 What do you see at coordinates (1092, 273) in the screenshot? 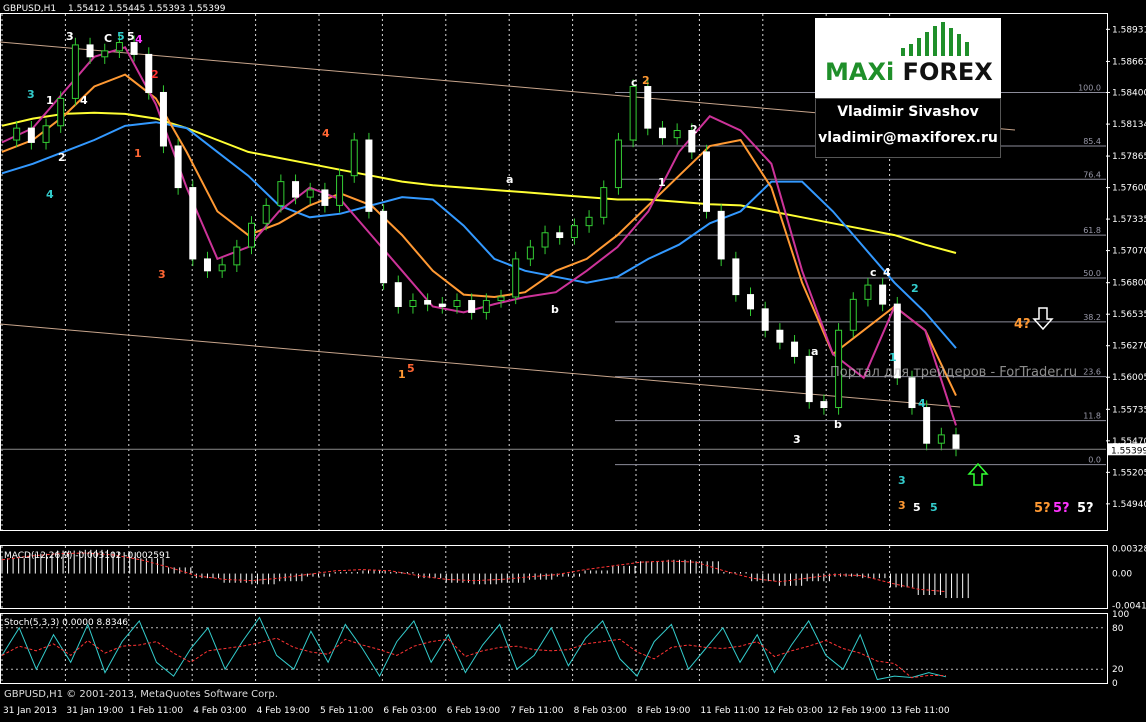
I see `fib-level-label: 50.0` at bounding box center [1092, 273].